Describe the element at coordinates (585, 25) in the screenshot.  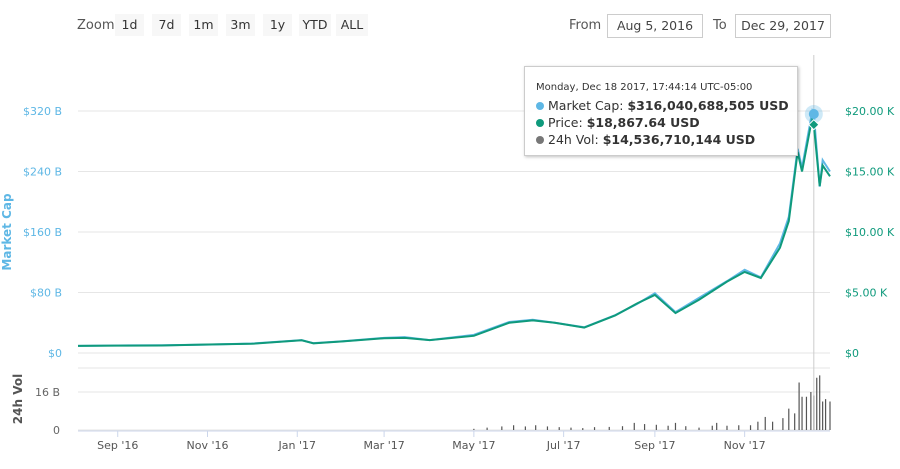
I see `from-label: From` at that location.